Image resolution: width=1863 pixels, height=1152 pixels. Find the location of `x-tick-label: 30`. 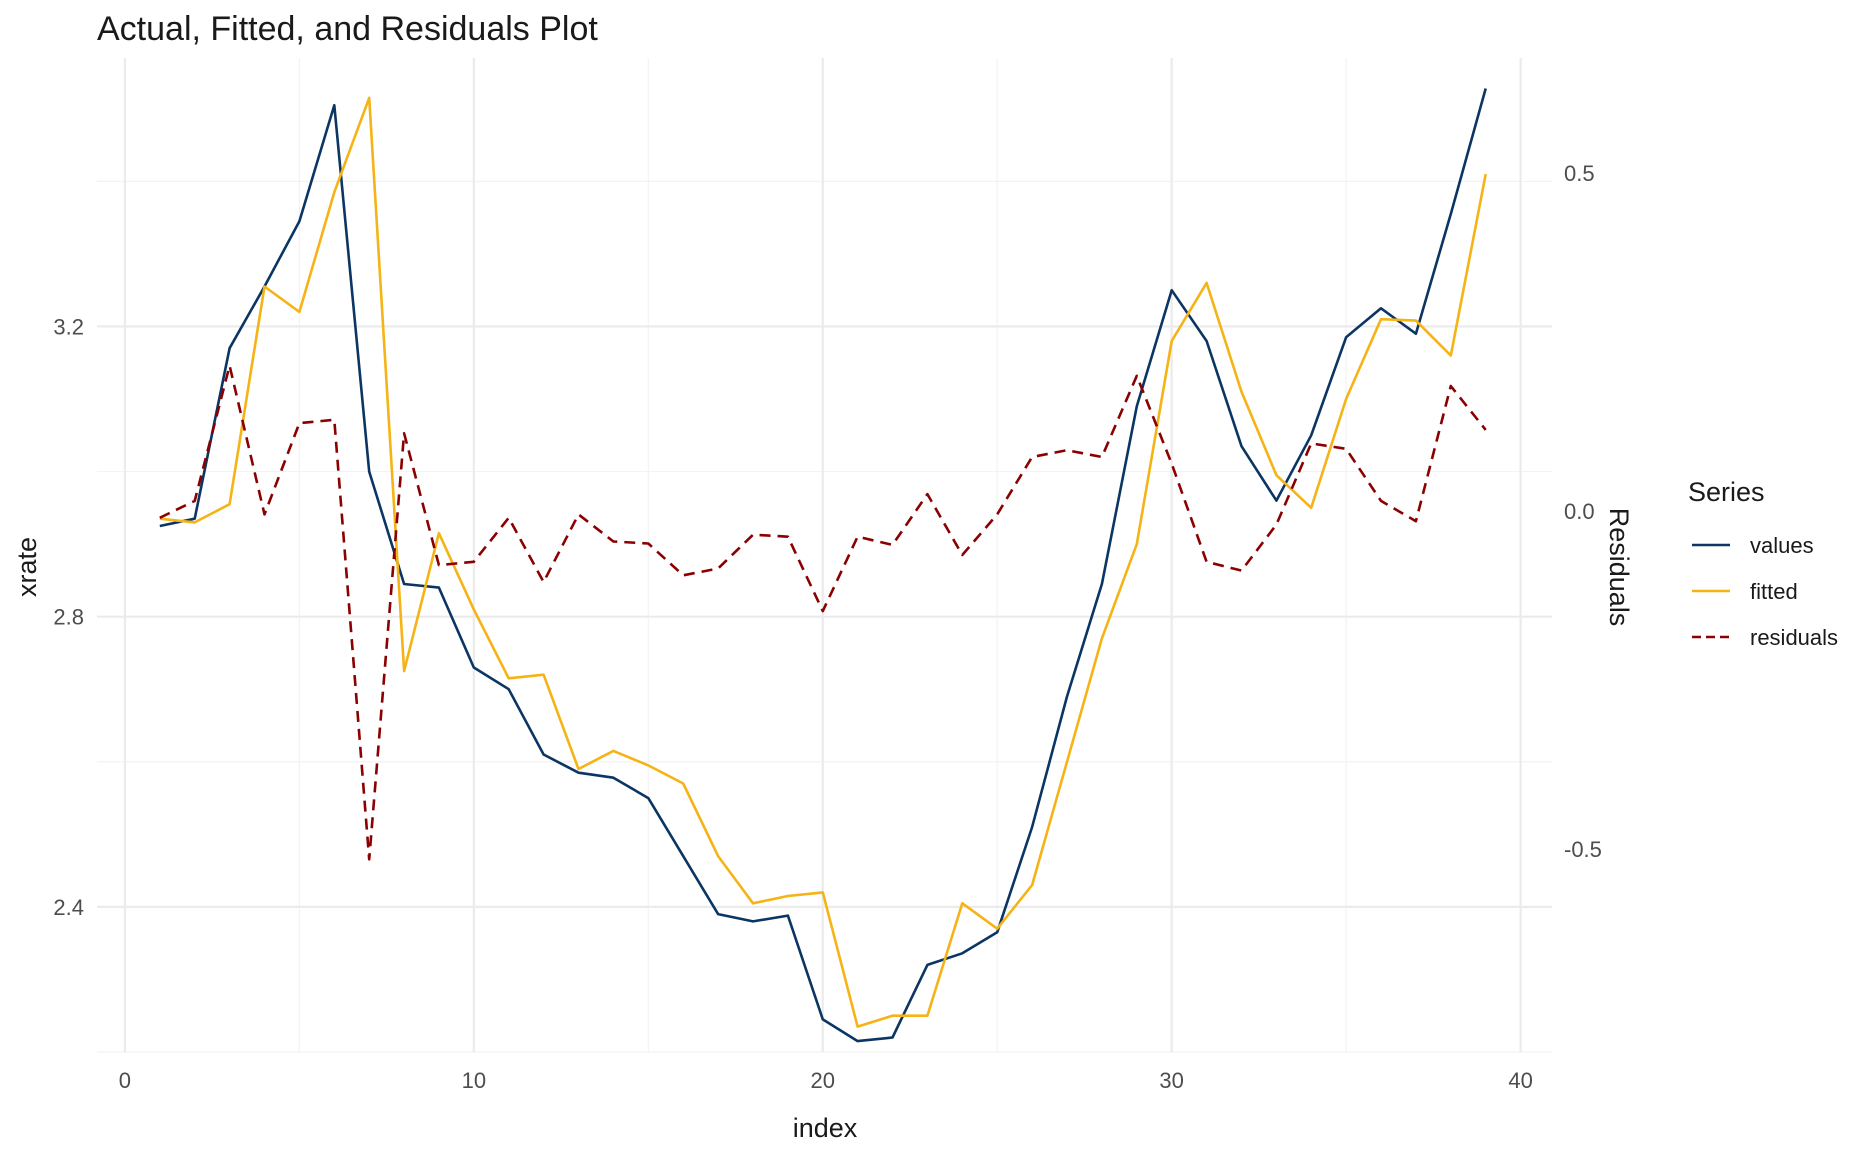

x-tick-label: 30 is located at coordinates (1171, 1080).